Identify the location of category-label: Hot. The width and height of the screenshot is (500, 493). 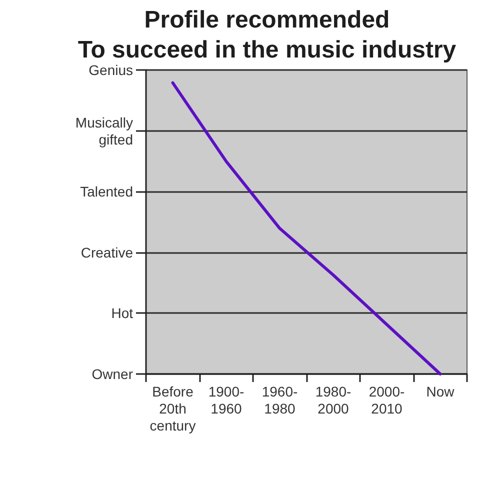
(122, 313).